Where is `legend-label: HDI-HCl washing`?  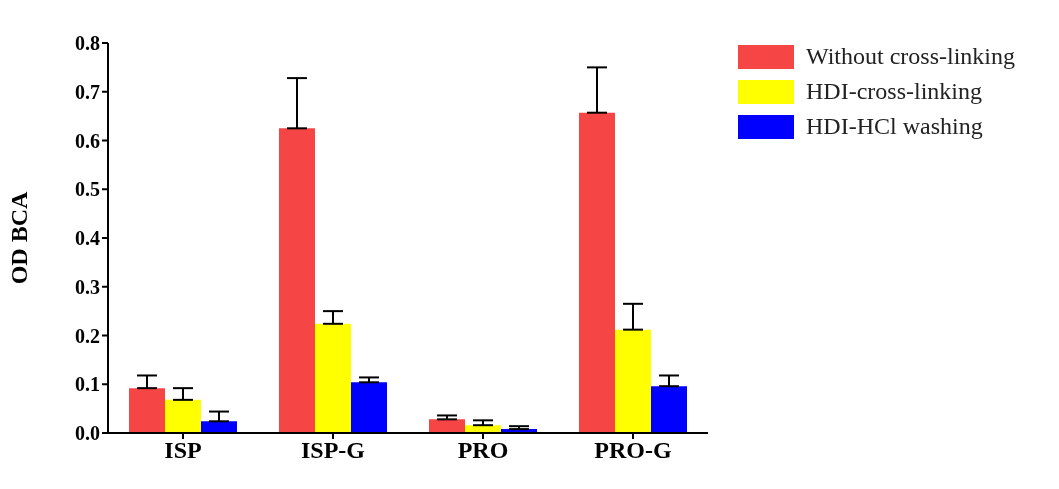 legend-label: HDI-HCl washing is located at coordinates (894, 126).